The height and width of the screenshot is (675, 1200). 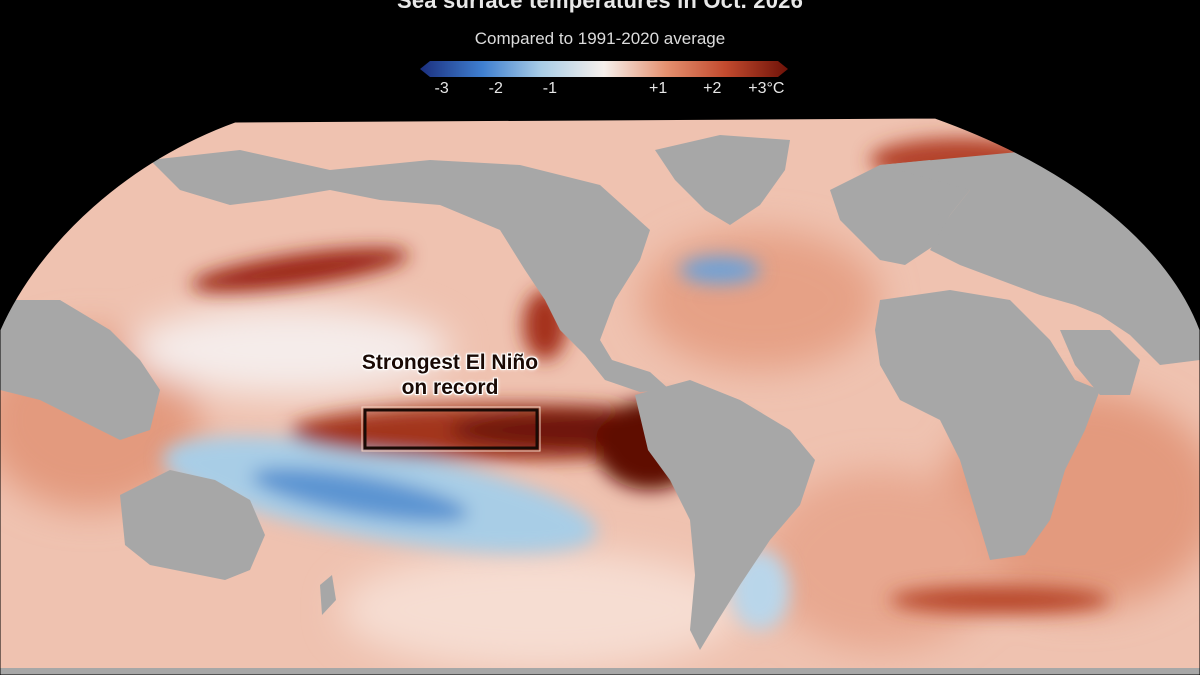 What do you see at coordinates (450, 362) in the screenshot?
I see `annotation-line-1: Strongest El Niño` at bounding box center [450, 362].